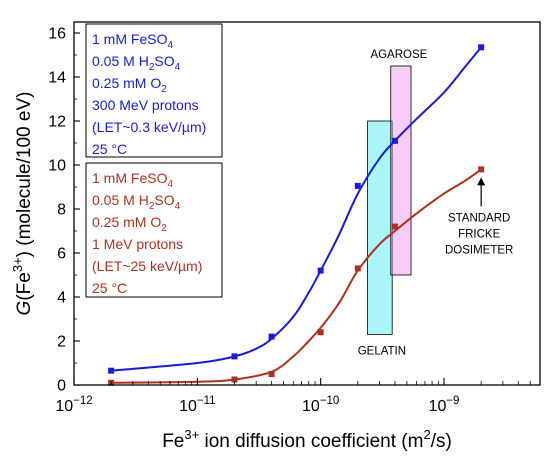  I want to click on annotation-arrow-head, so click(481, 181).